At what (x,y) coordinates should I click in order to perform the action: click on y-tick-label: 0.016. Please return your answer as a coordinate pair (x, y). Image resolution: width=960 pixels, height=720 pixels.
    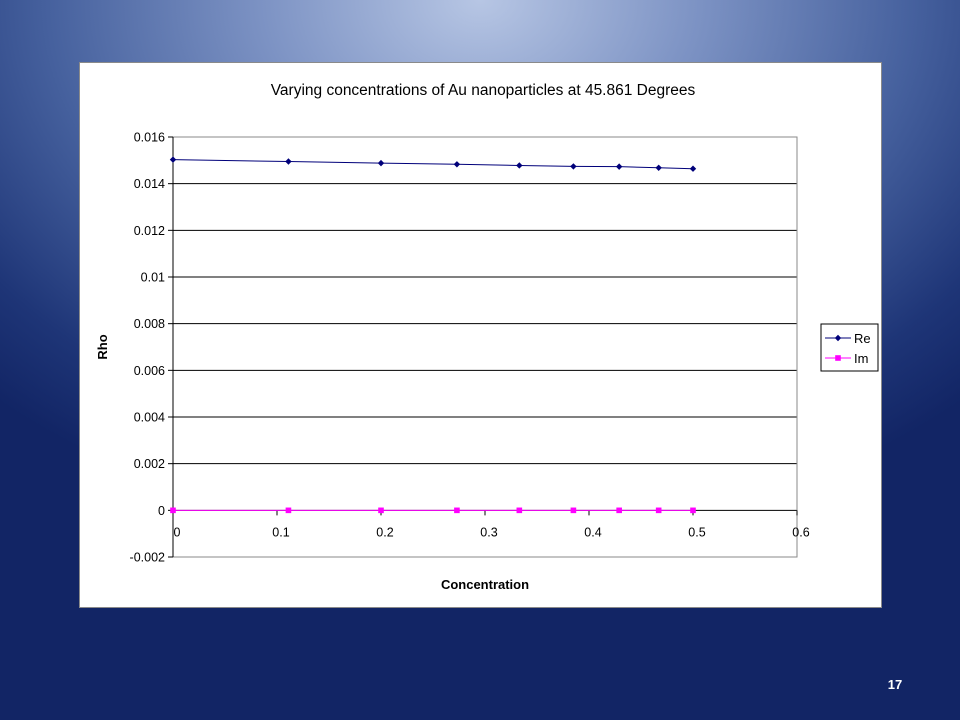
    Looking at the image, I should click on (149, 138).